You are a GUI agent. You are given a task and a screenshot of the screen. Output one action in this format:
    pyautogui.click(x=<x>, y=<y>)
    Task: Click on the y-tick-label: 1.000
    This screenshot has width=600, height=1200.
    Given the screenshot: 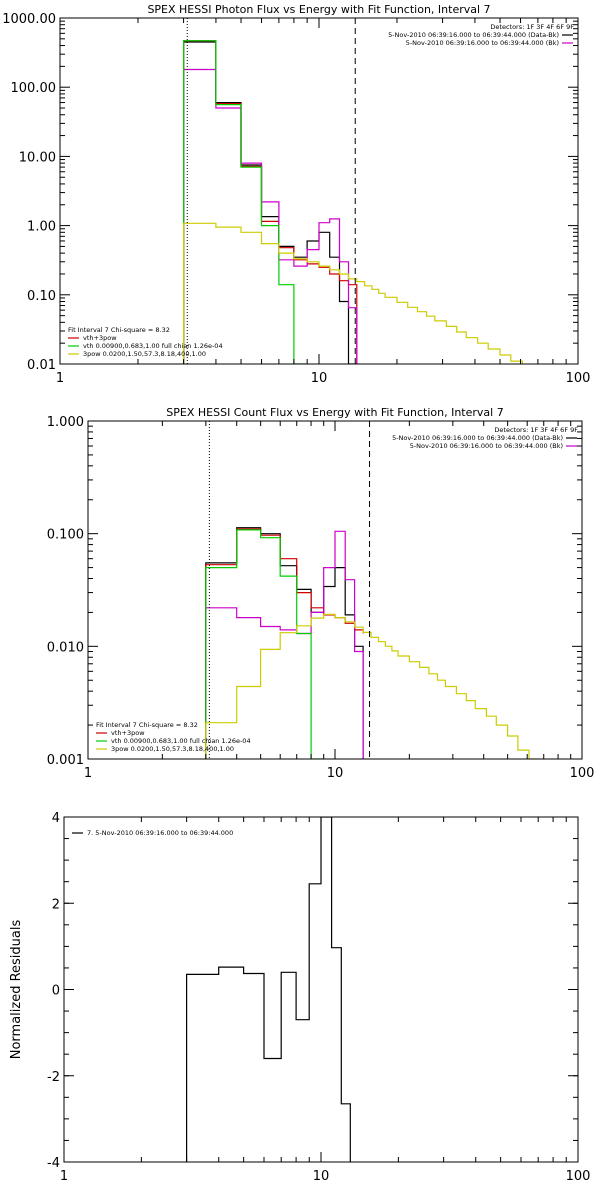 What is the action you would take?
    pyautogui.click(x=65, y=422)
    